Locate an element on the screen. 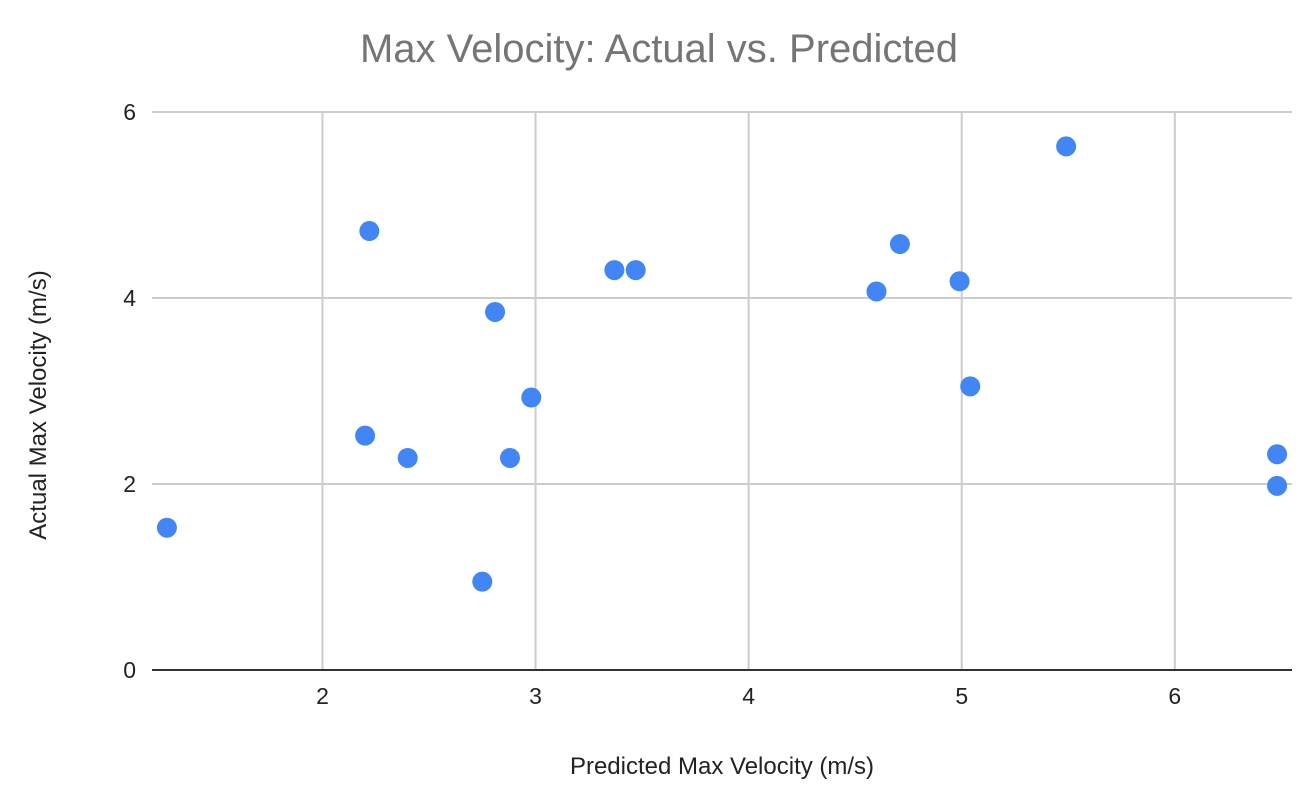 The image size is (1309, 802). x-tick-label: 2 is located at coordinates (322, 696).